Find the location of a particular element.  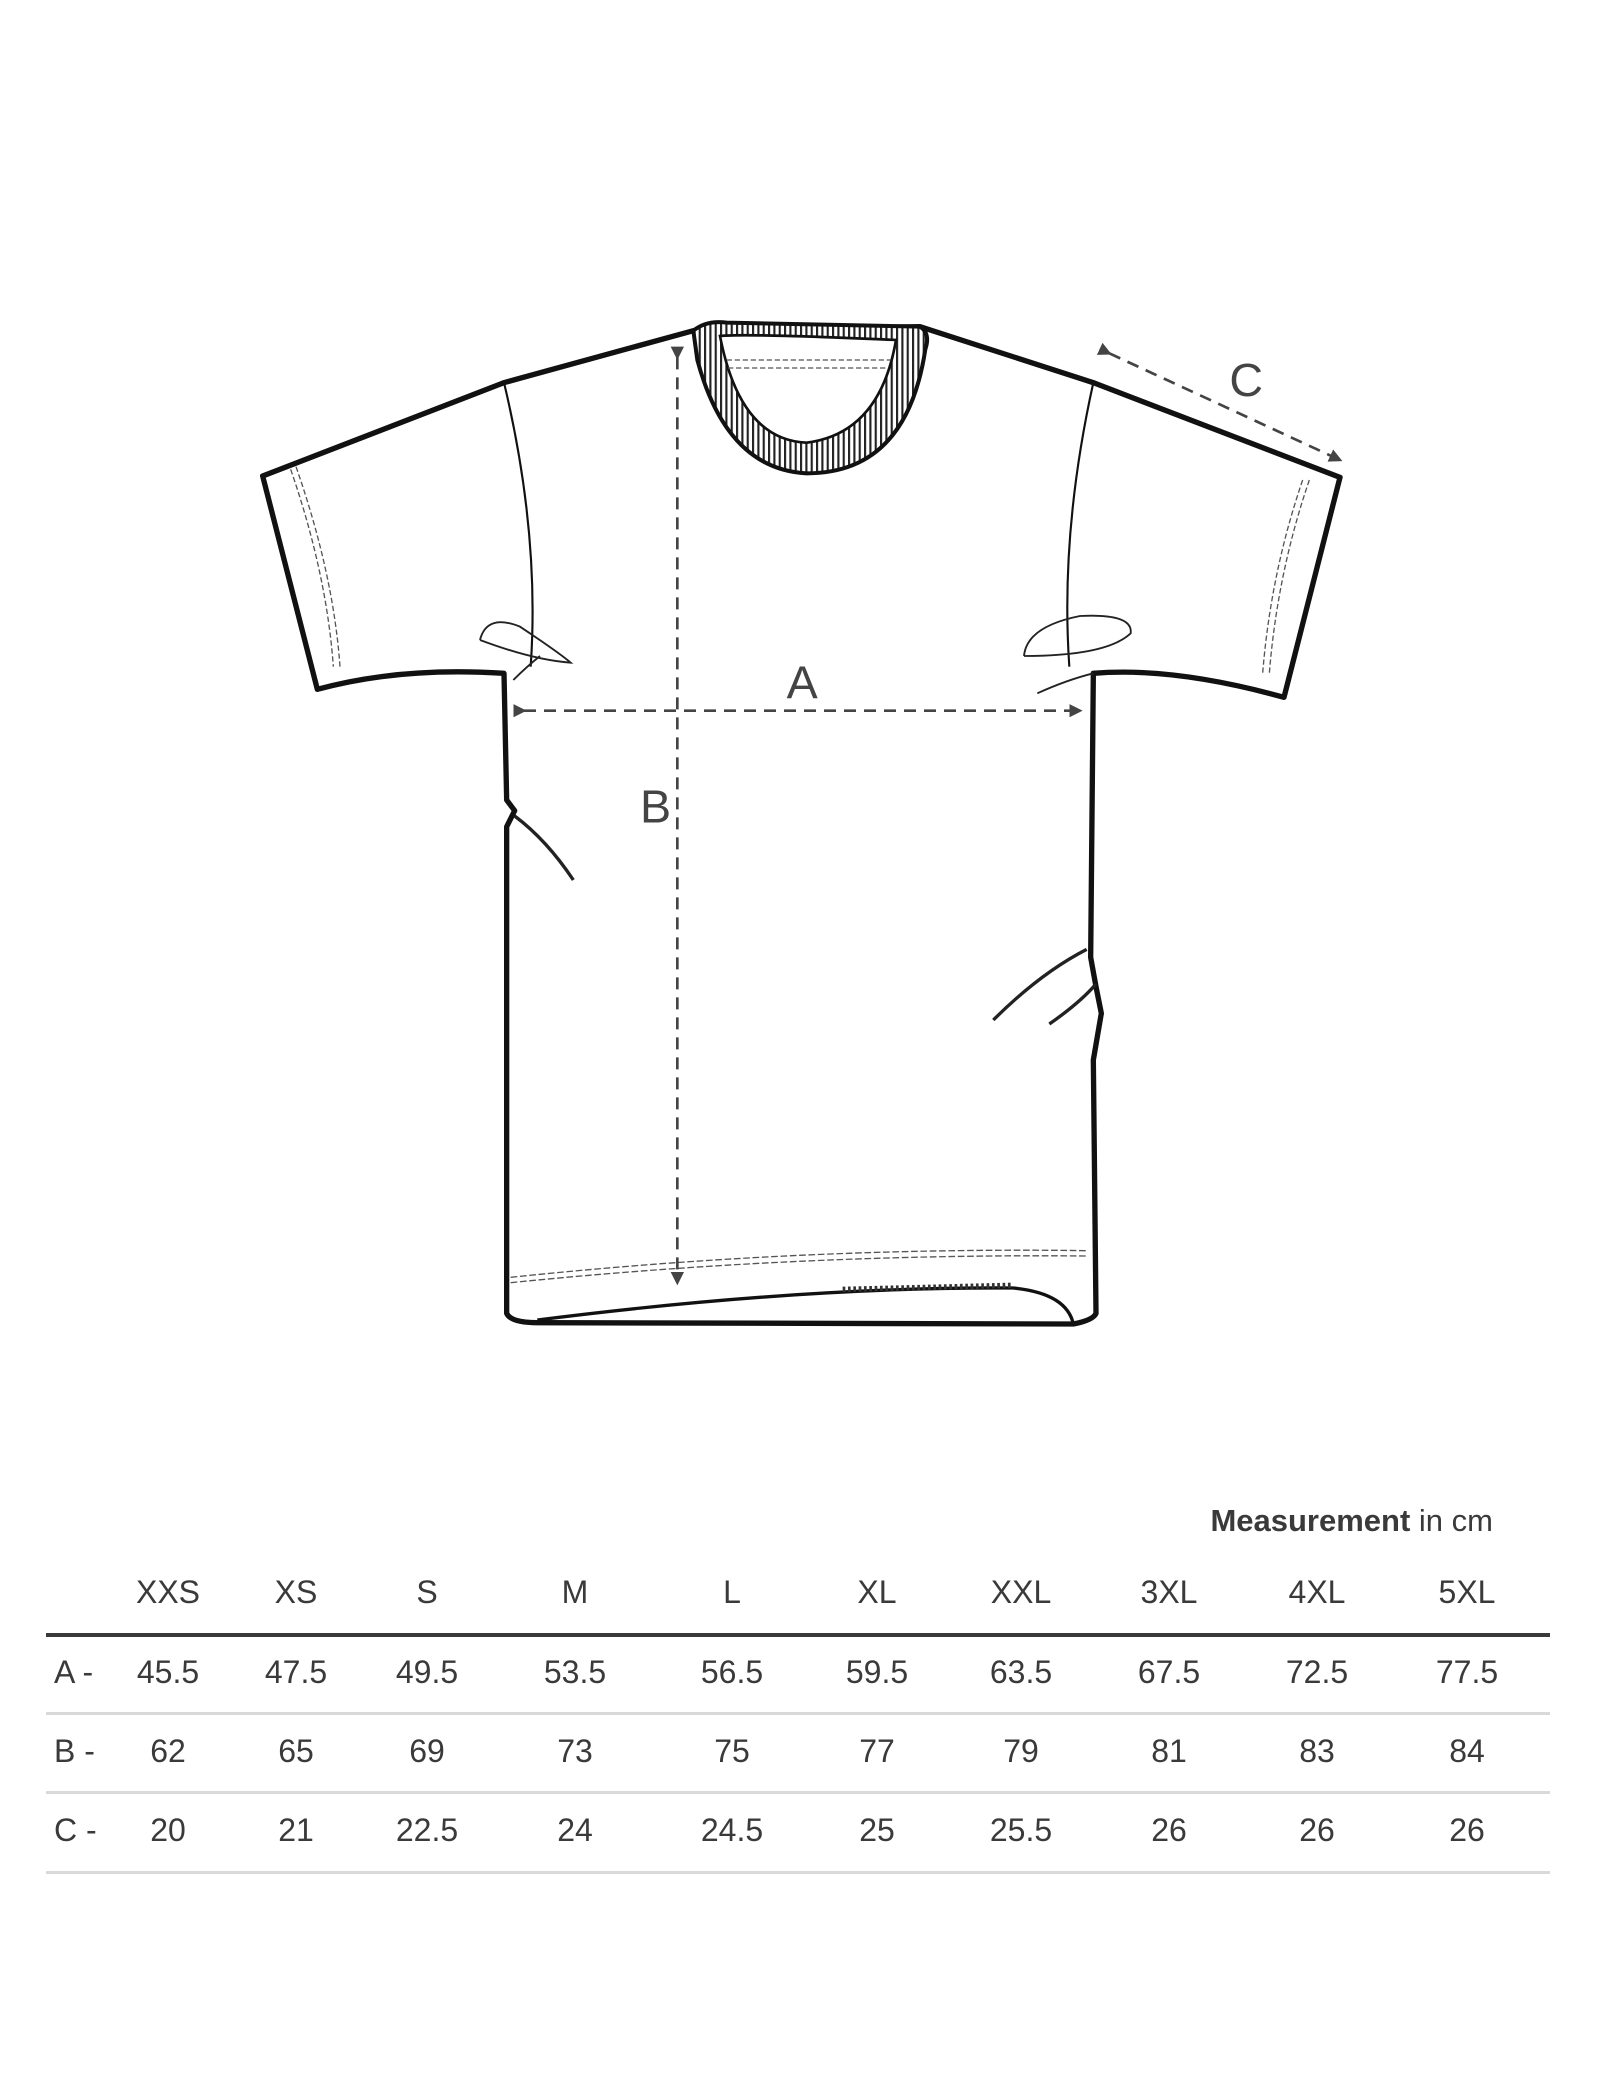

row-label: C - is located at coordinates (75, 1830).